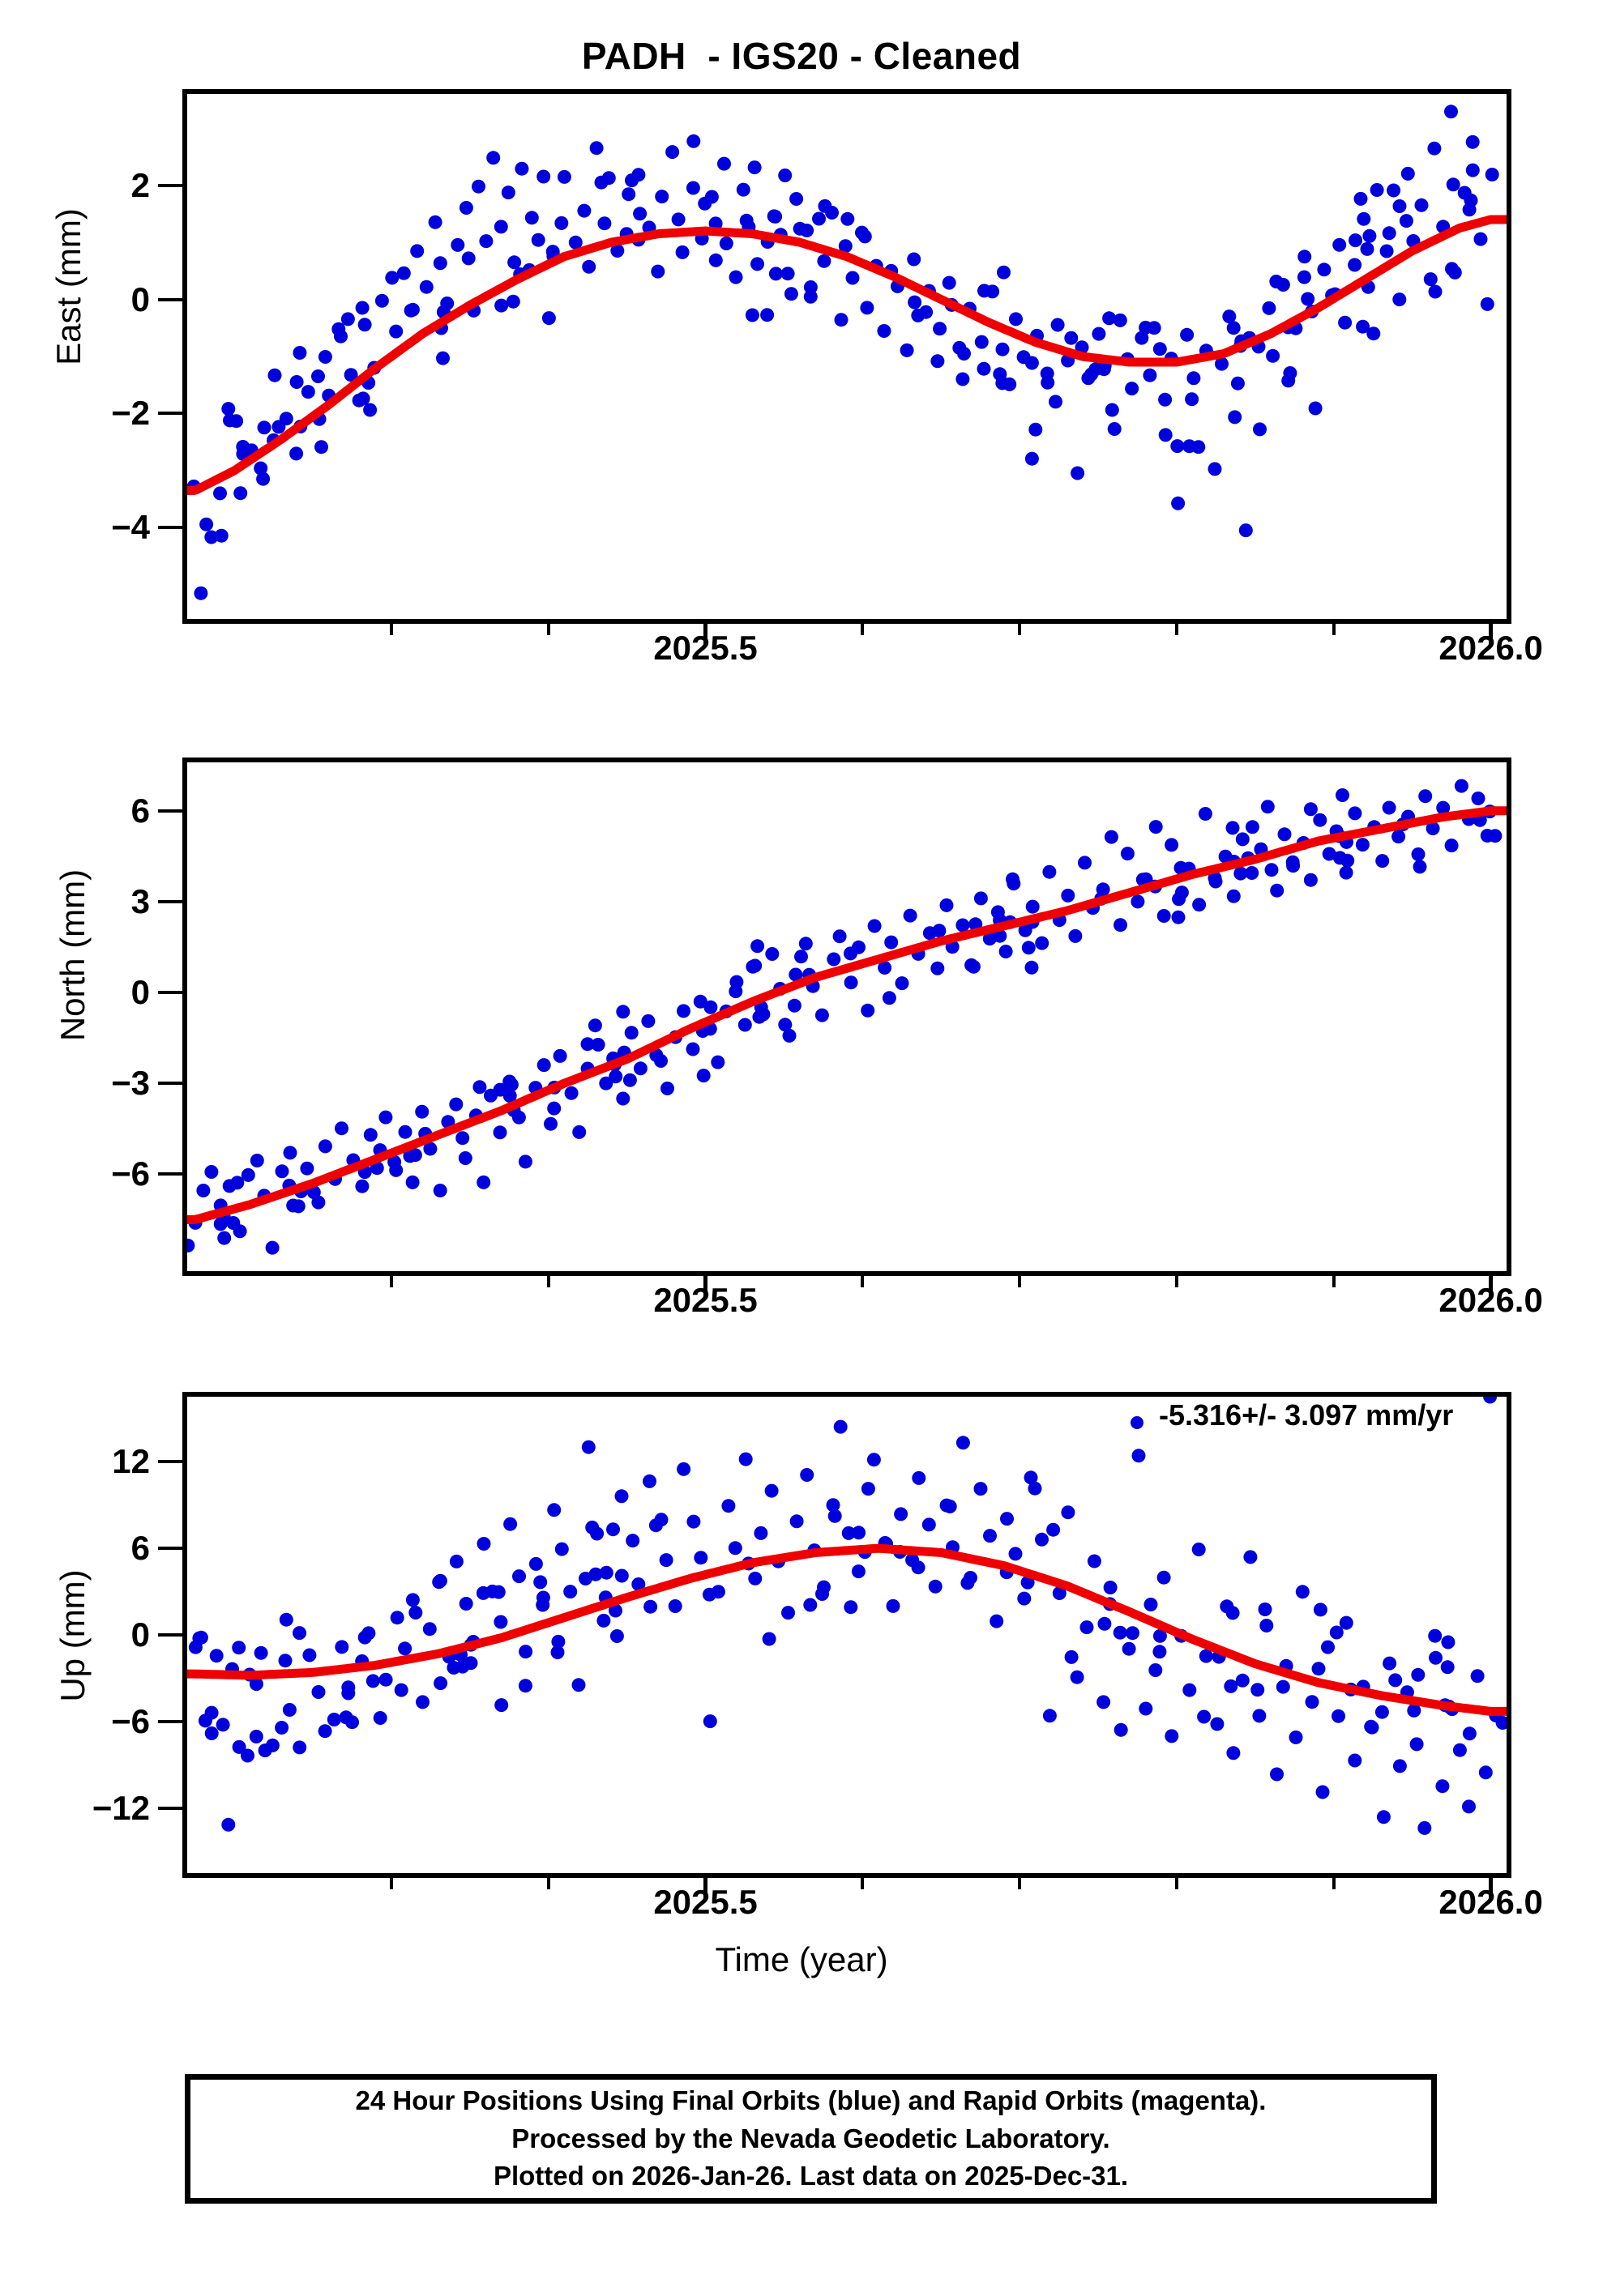  What do you see at coordinates (140, 900) in the screenshot?
I see `y-tick-label: 3` at bounding box center [140, 900].